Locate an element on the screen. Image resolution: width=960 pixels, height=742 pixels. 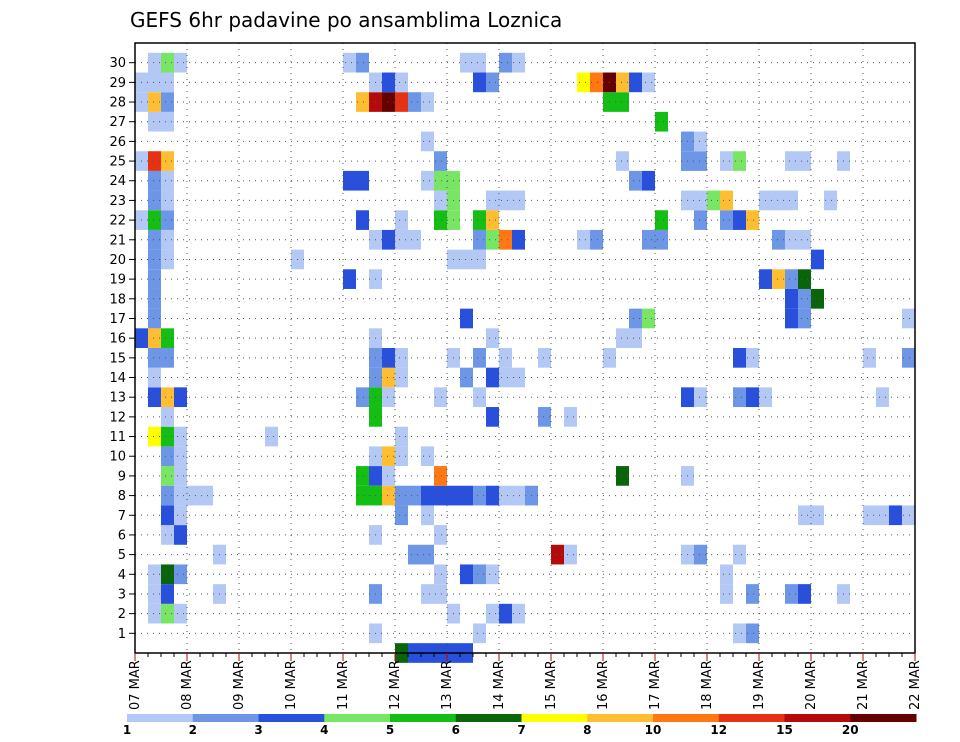
colorbar-label: 8 is located at coordinates (587, 730).